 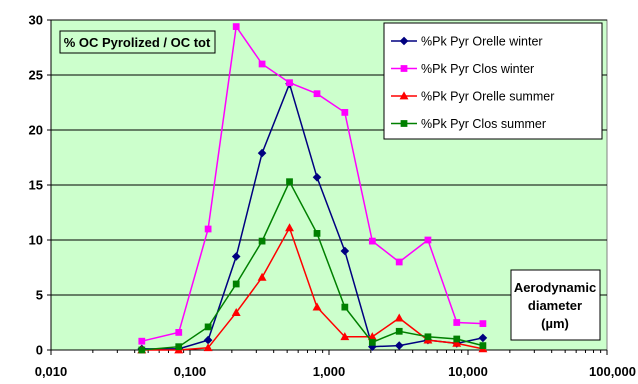 What do you see at coordinates (477, 69) in the screenshot?
I see `legend-label: %Pk Pyr Clos winter` at bounding box center [477, 69].